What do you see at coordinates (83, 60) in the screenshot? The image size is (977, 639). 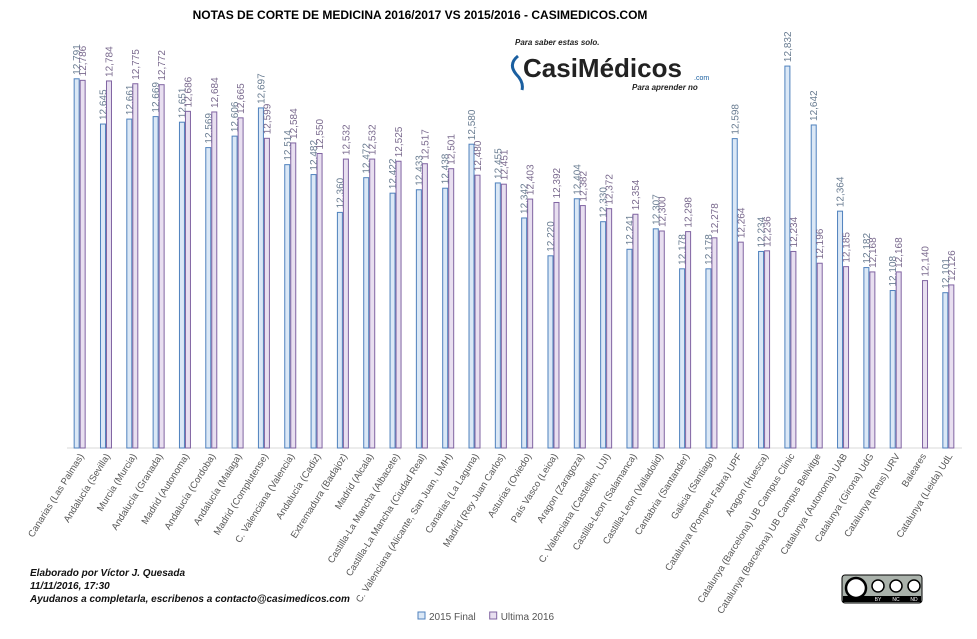 I see `data-label: 12,786` at bounding box center [83, 60].